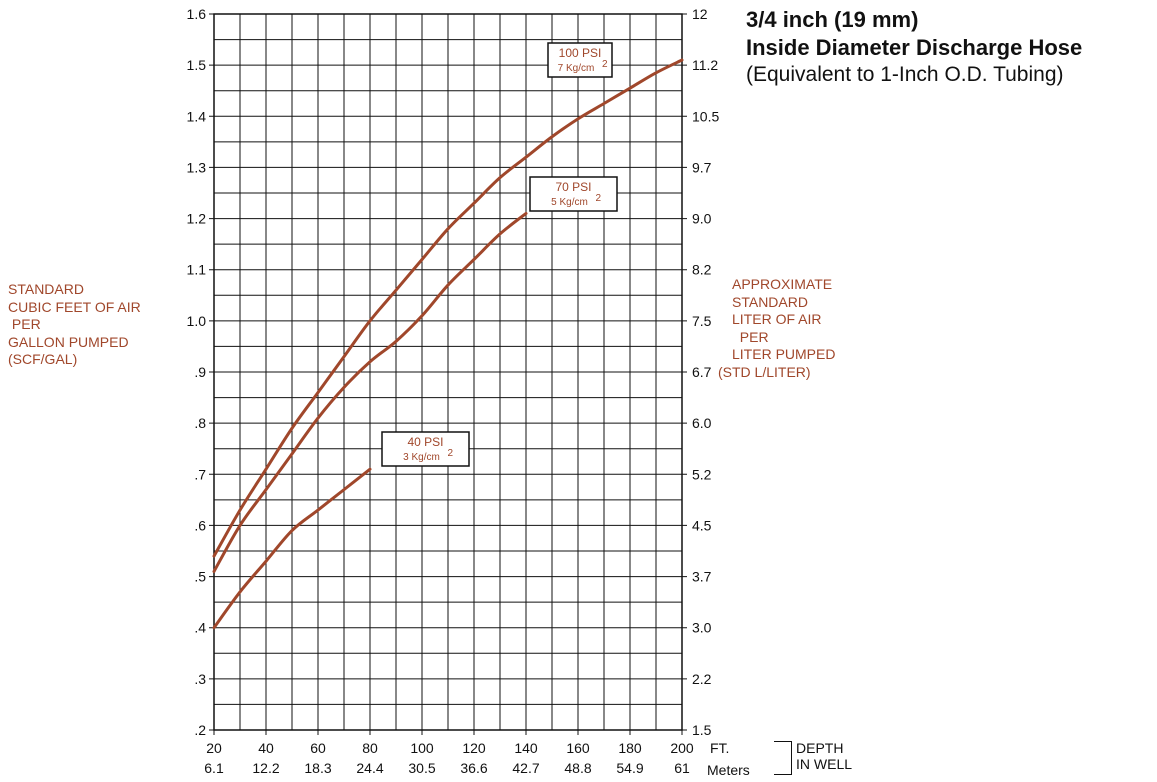 This screenshot has height=782, width=1157. I want to click on y-tick-label-right: 9.7, so click(702, 167).